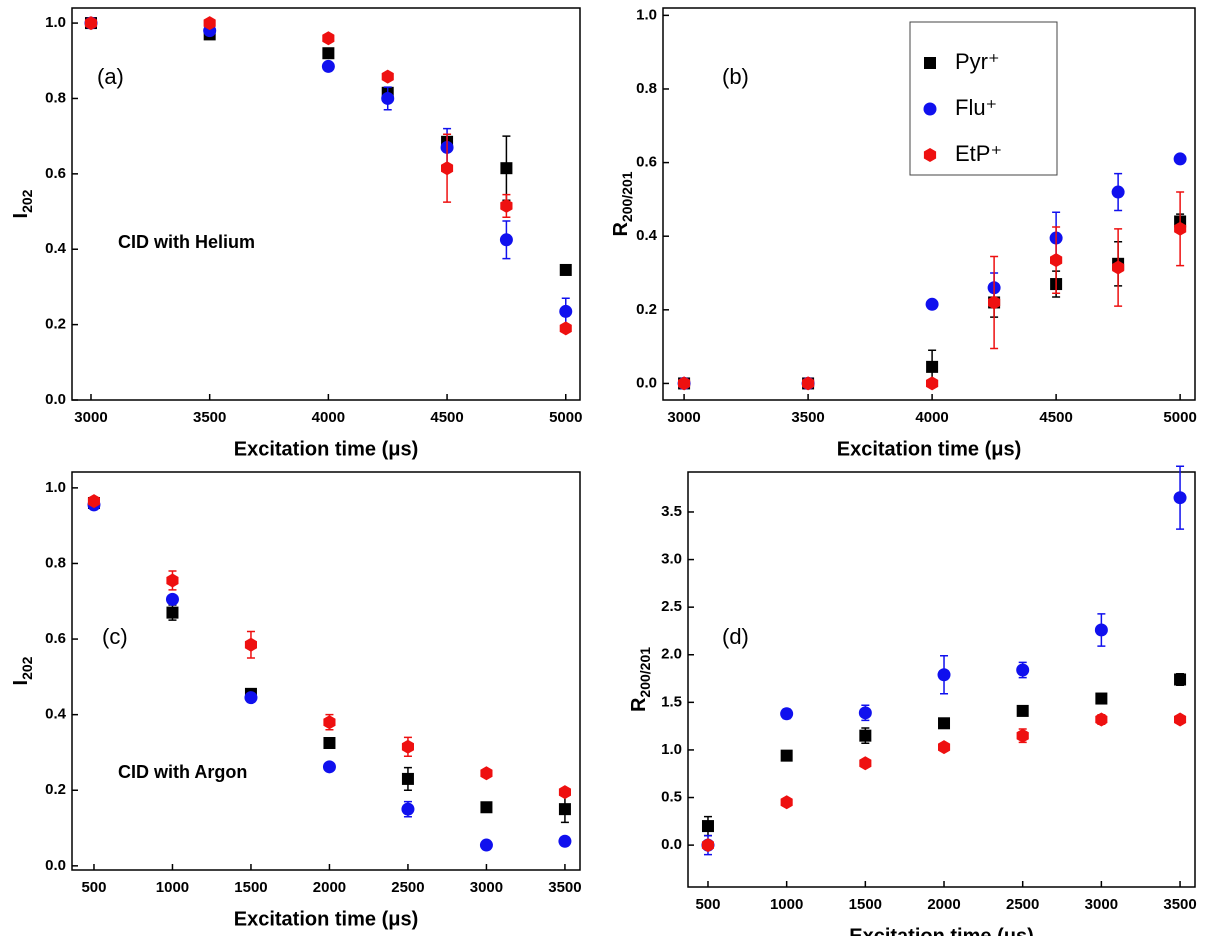 Image resolution: width=1212 pixels, height=936 pixels. Describe the element at coordinates (186, 242) in the screenshot. I see `annotation: CID with Helium` at that location.